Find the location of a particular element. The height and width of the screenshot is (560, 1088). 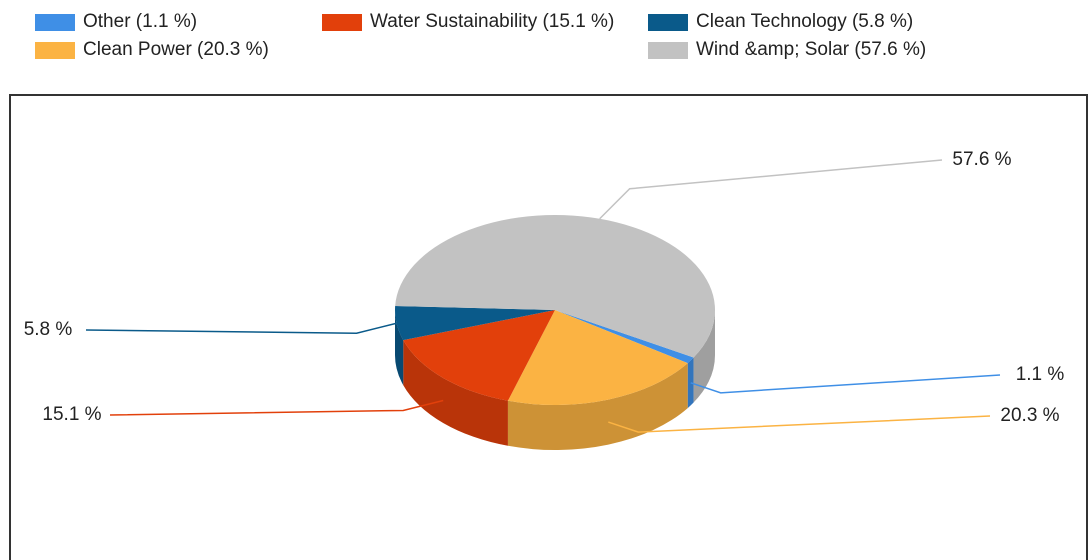

legend-item: Wind &amp; Solar (57.6 %) is located at coordinates (813, 50).